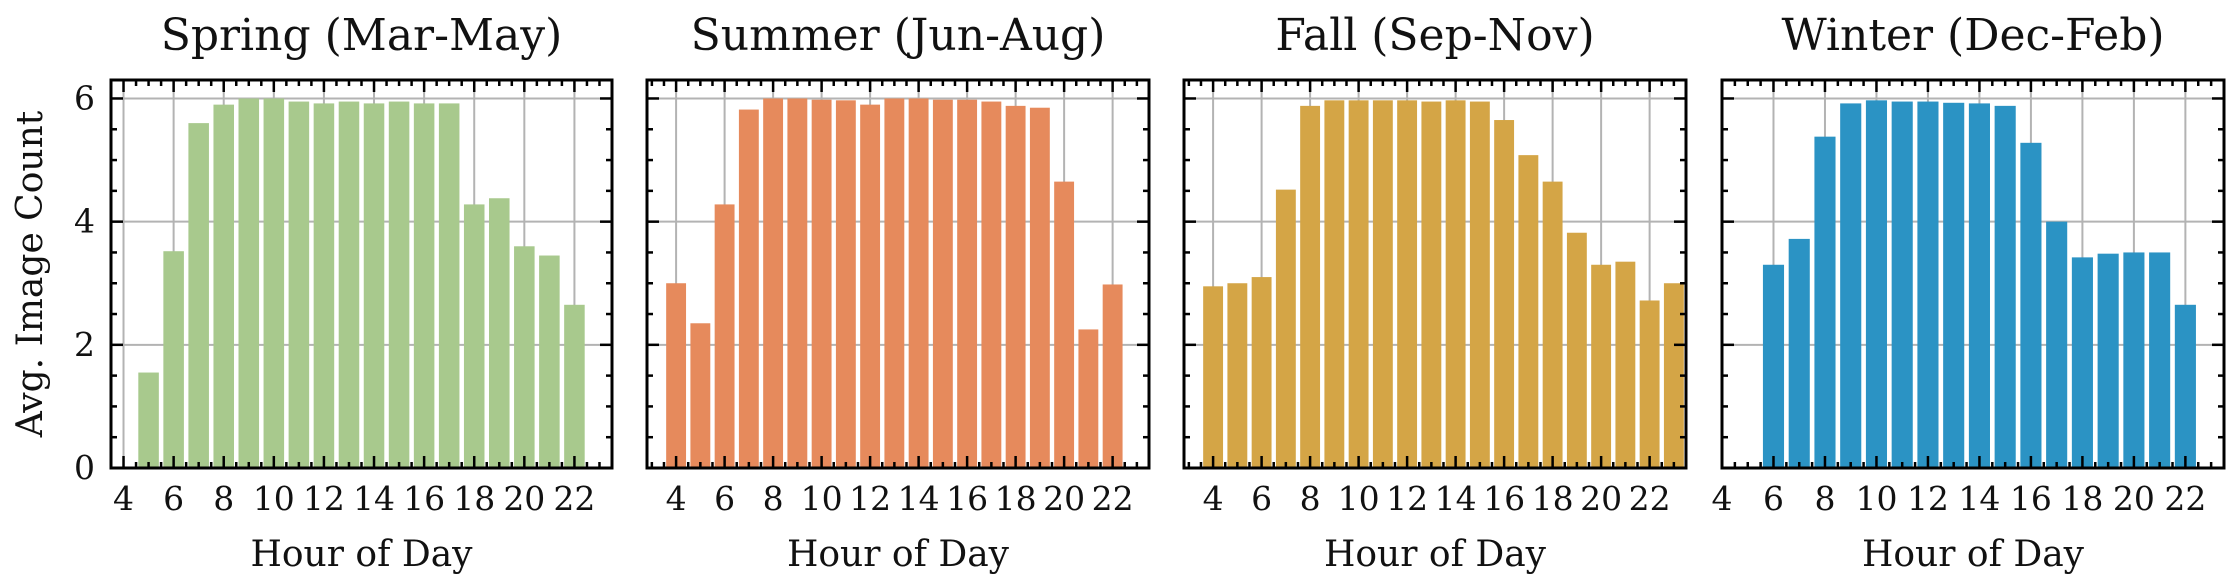  I want to click on y-tick-label: 6, so click(84, 97).